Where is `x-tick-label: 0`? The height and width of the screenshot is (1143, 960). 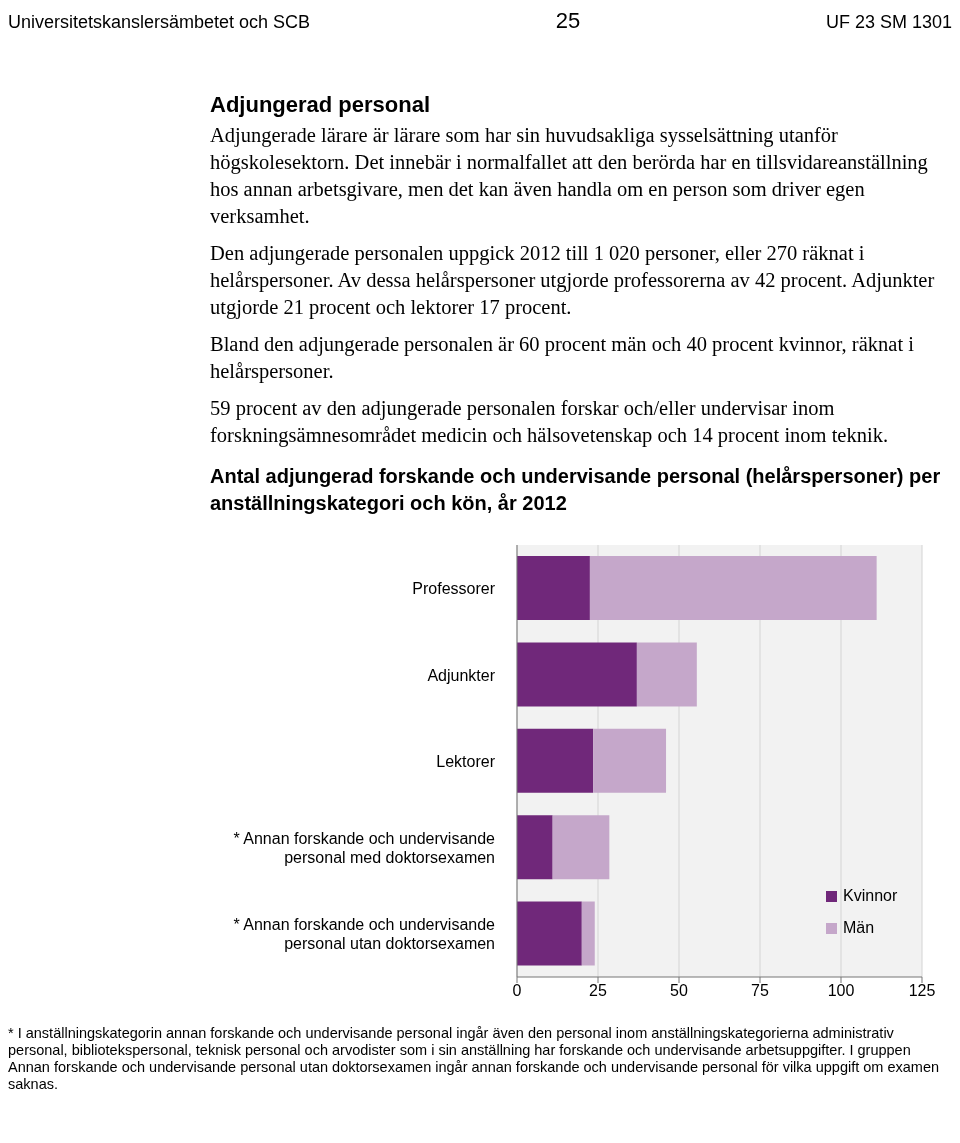 x-tick-label: 0 is located at coordinates (517, 991).